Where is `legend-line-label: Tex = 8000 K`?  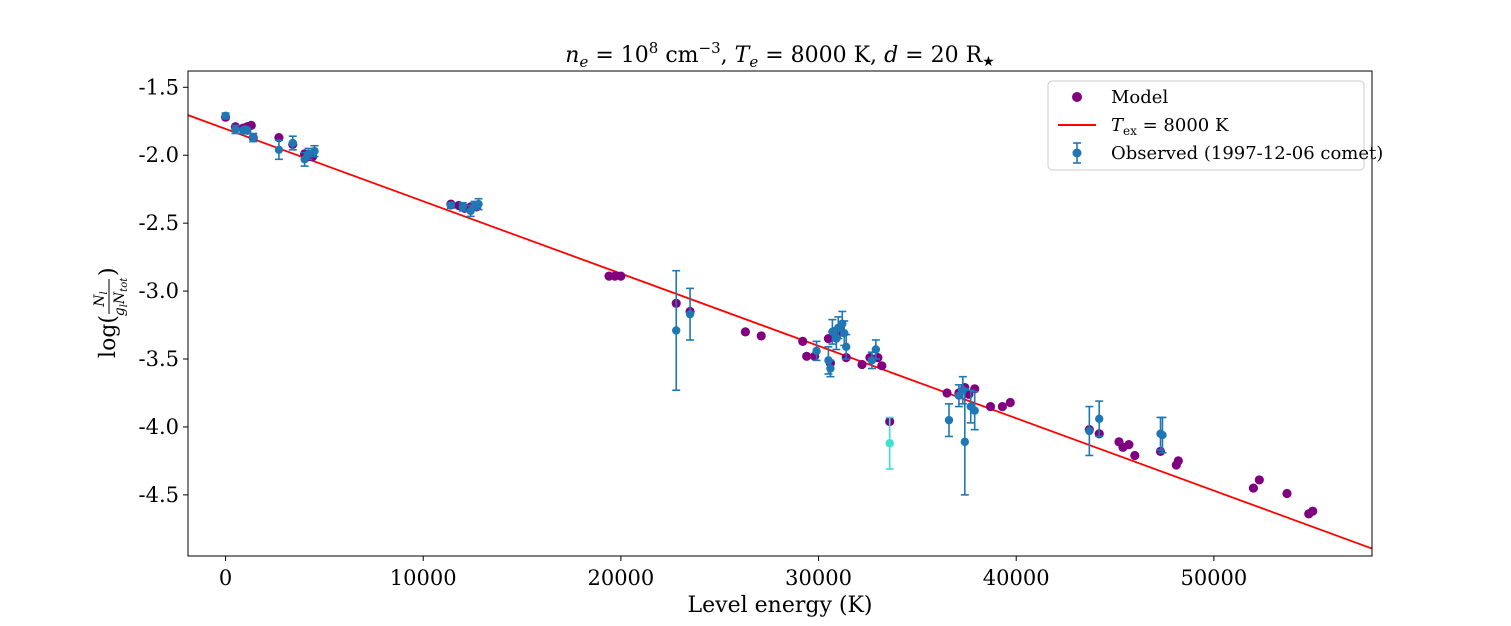 legend-line-label: Tex = 8000 K is located at coordinates (1170, 126).